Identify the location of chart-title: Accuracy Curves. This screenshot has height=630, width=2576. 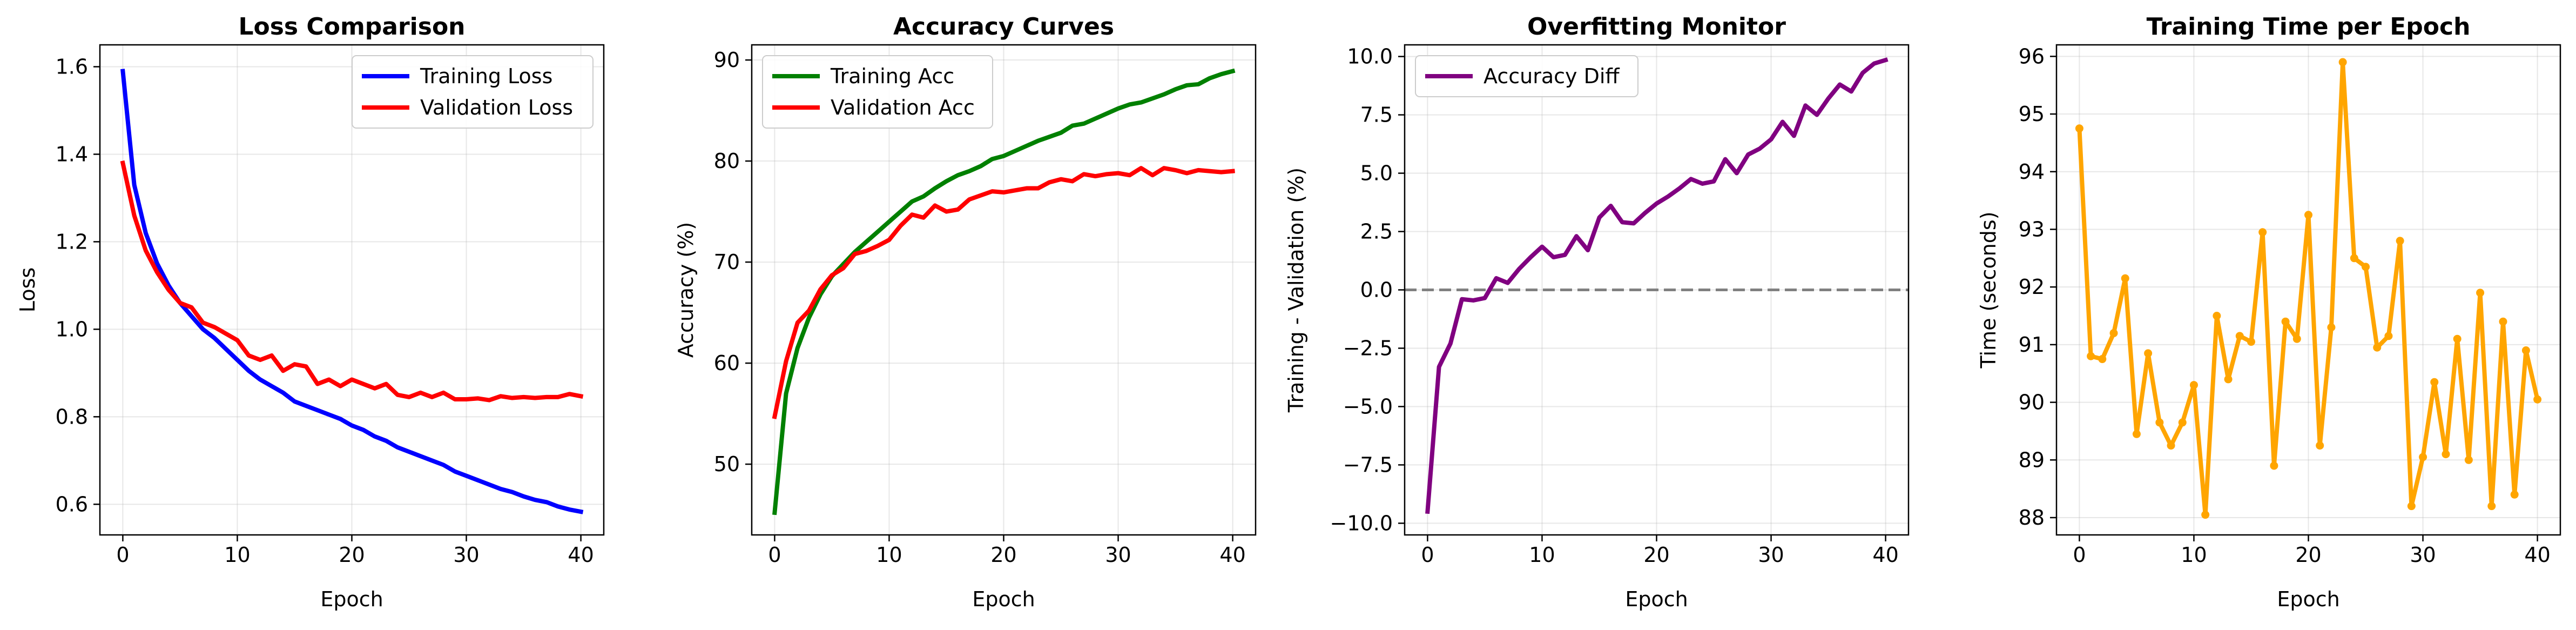
(1003, 27).